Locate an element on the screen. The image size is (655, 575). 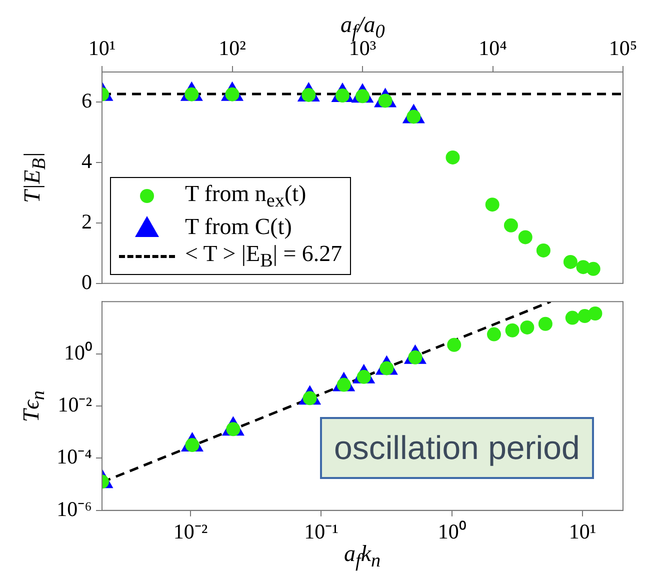
x-tick-label: 10² is located at coordinates (232, 48).